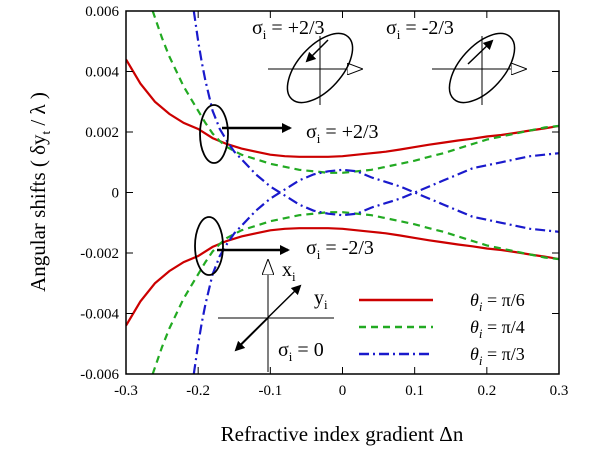  What do you see at coordinates (214, 134) in the screenshot?
I see `upper-branch-ellipse` at bounding box center [214, 134].